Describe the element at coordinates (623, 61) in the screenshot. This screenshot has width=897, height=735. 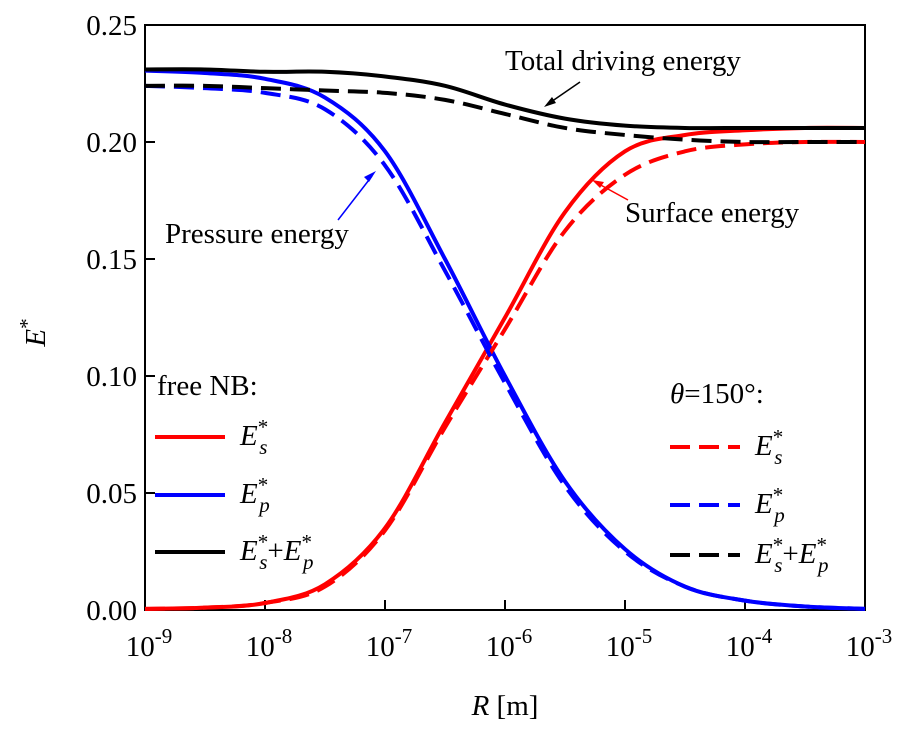
I see `annotation: Total driving energy` at that location.